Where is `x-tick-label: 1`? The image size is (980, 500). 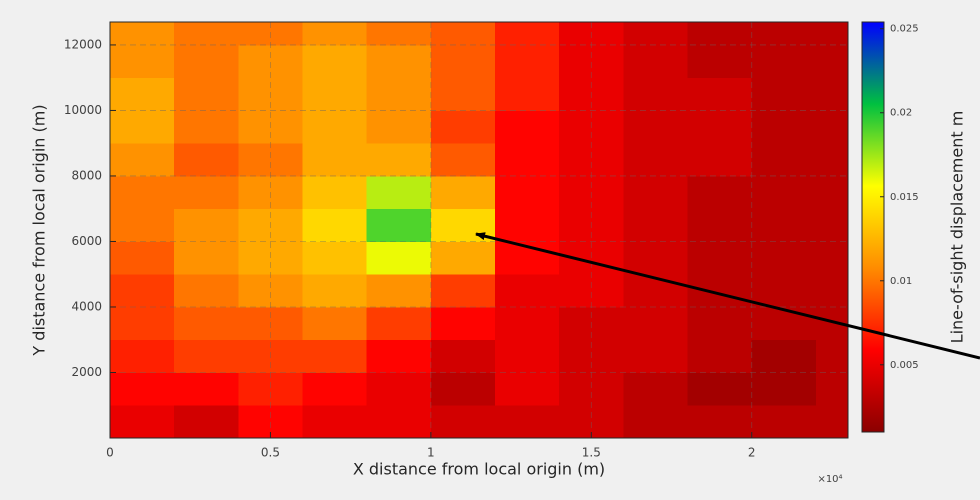
x-tick-label: 1 is located at coordinates (431, 453).